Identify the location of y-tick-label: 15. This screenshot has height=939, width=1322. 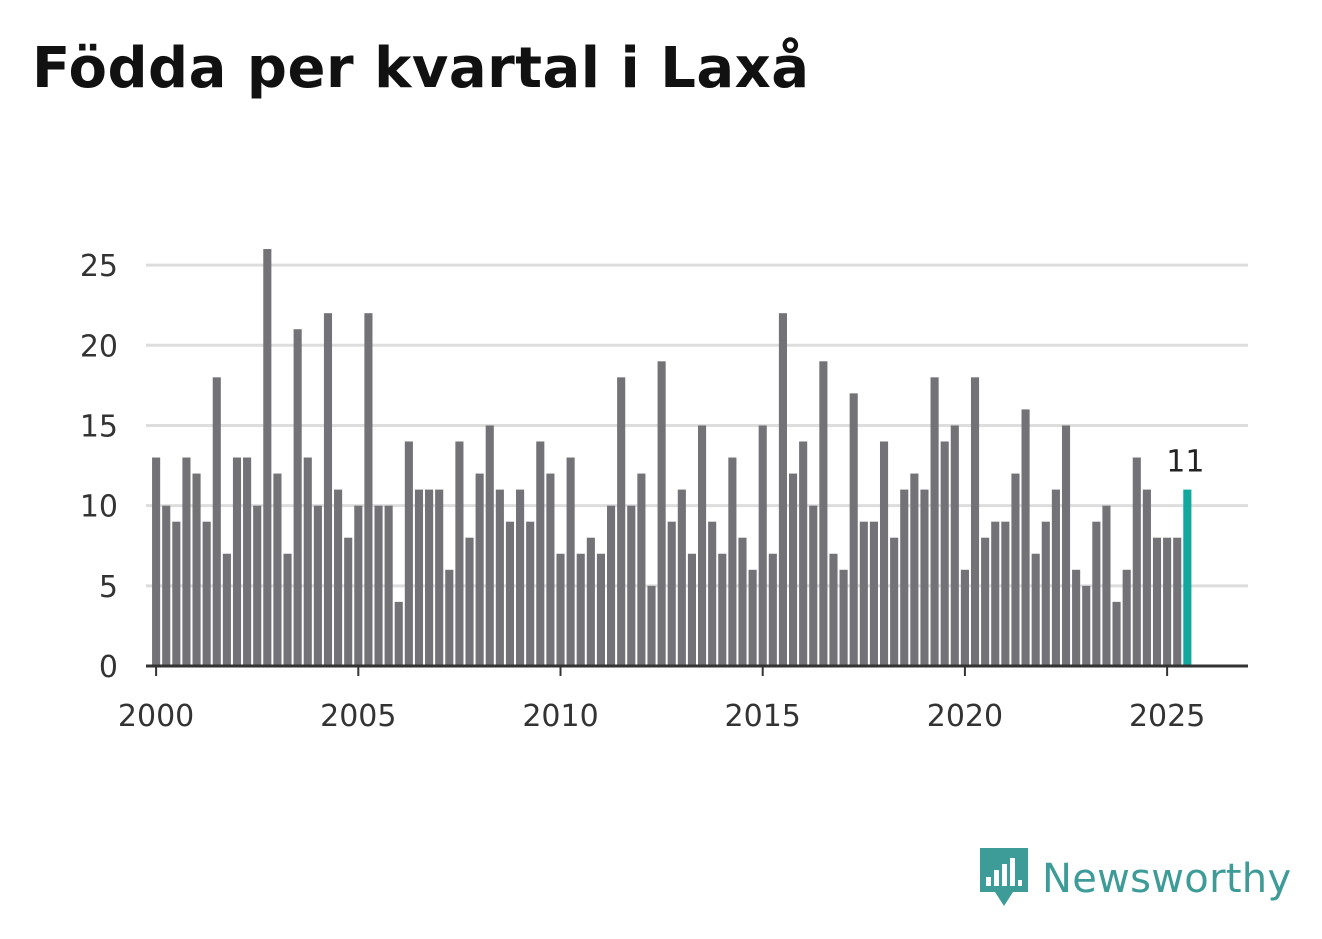
(99, 426).